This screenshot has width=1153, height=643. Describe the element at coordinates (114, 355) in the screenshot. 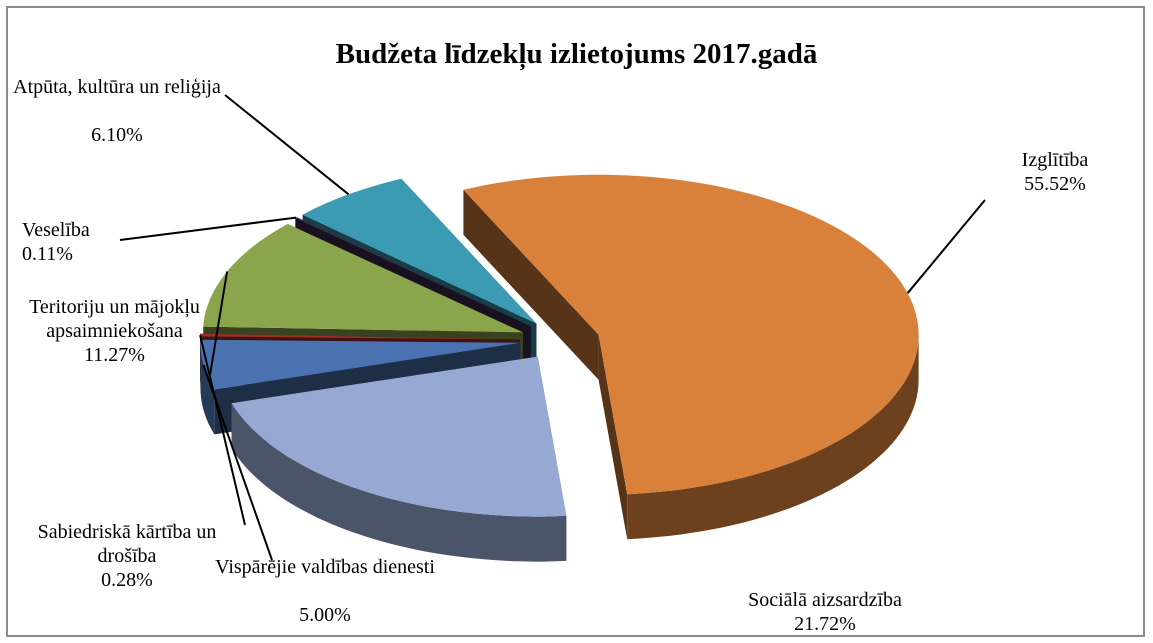

I see `value-label: 11.27%` at that location.